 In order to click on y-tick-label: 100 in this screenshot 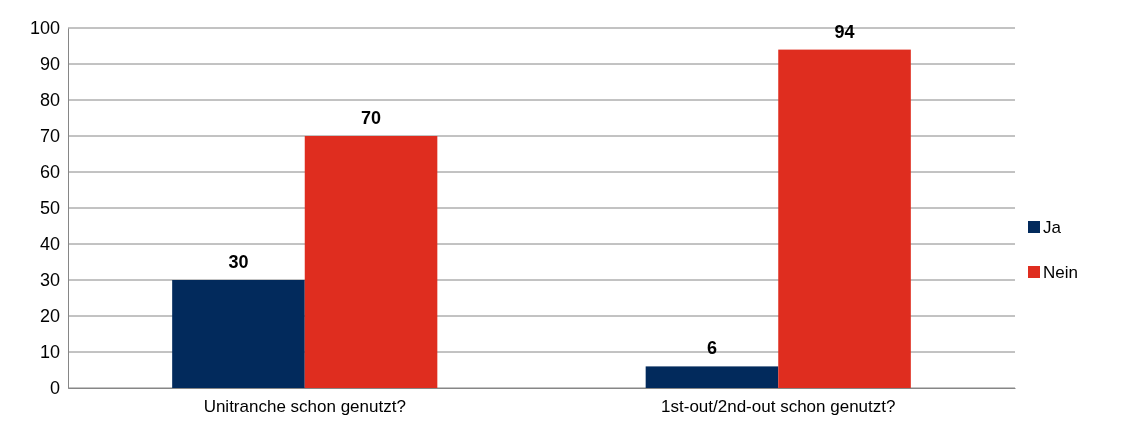, I will do `click(44, 28)`.